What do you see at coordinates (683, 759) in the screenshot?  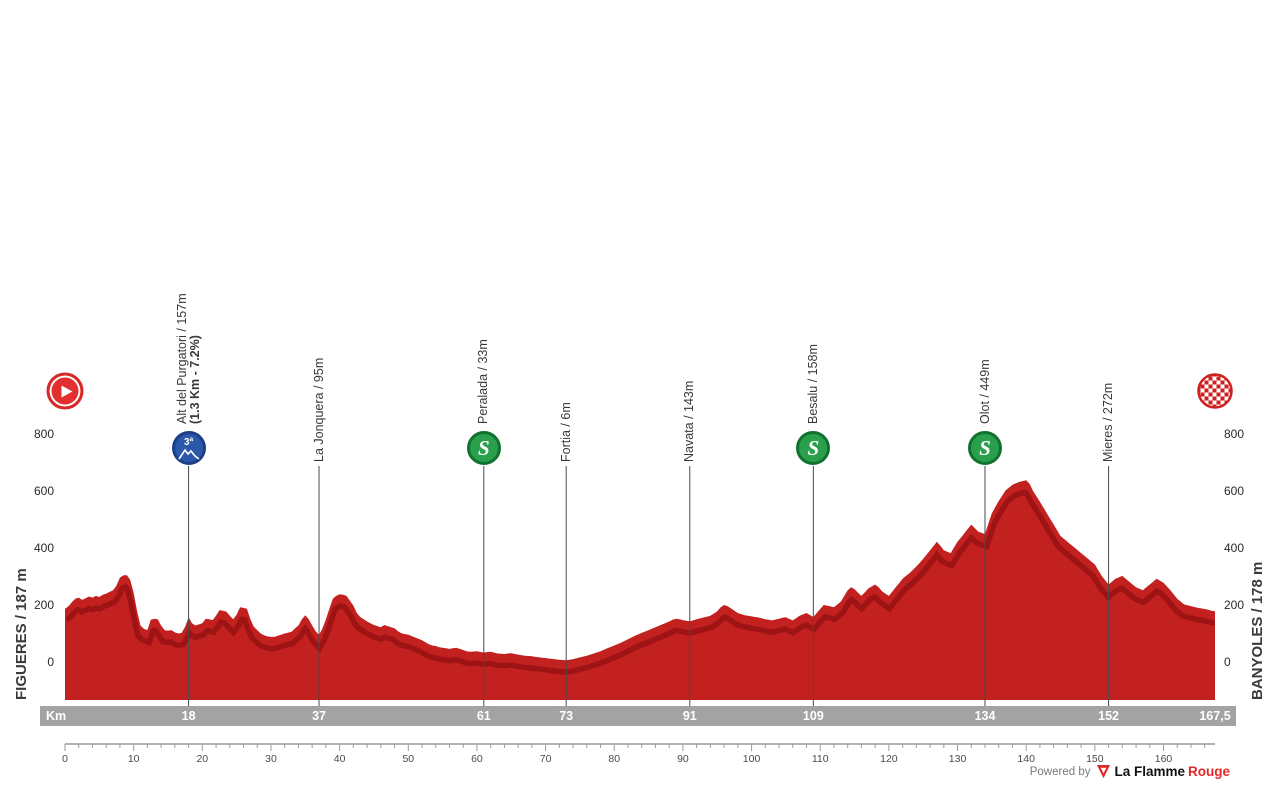 I see `ruler-label: 90` at bounding box center [683, 759].